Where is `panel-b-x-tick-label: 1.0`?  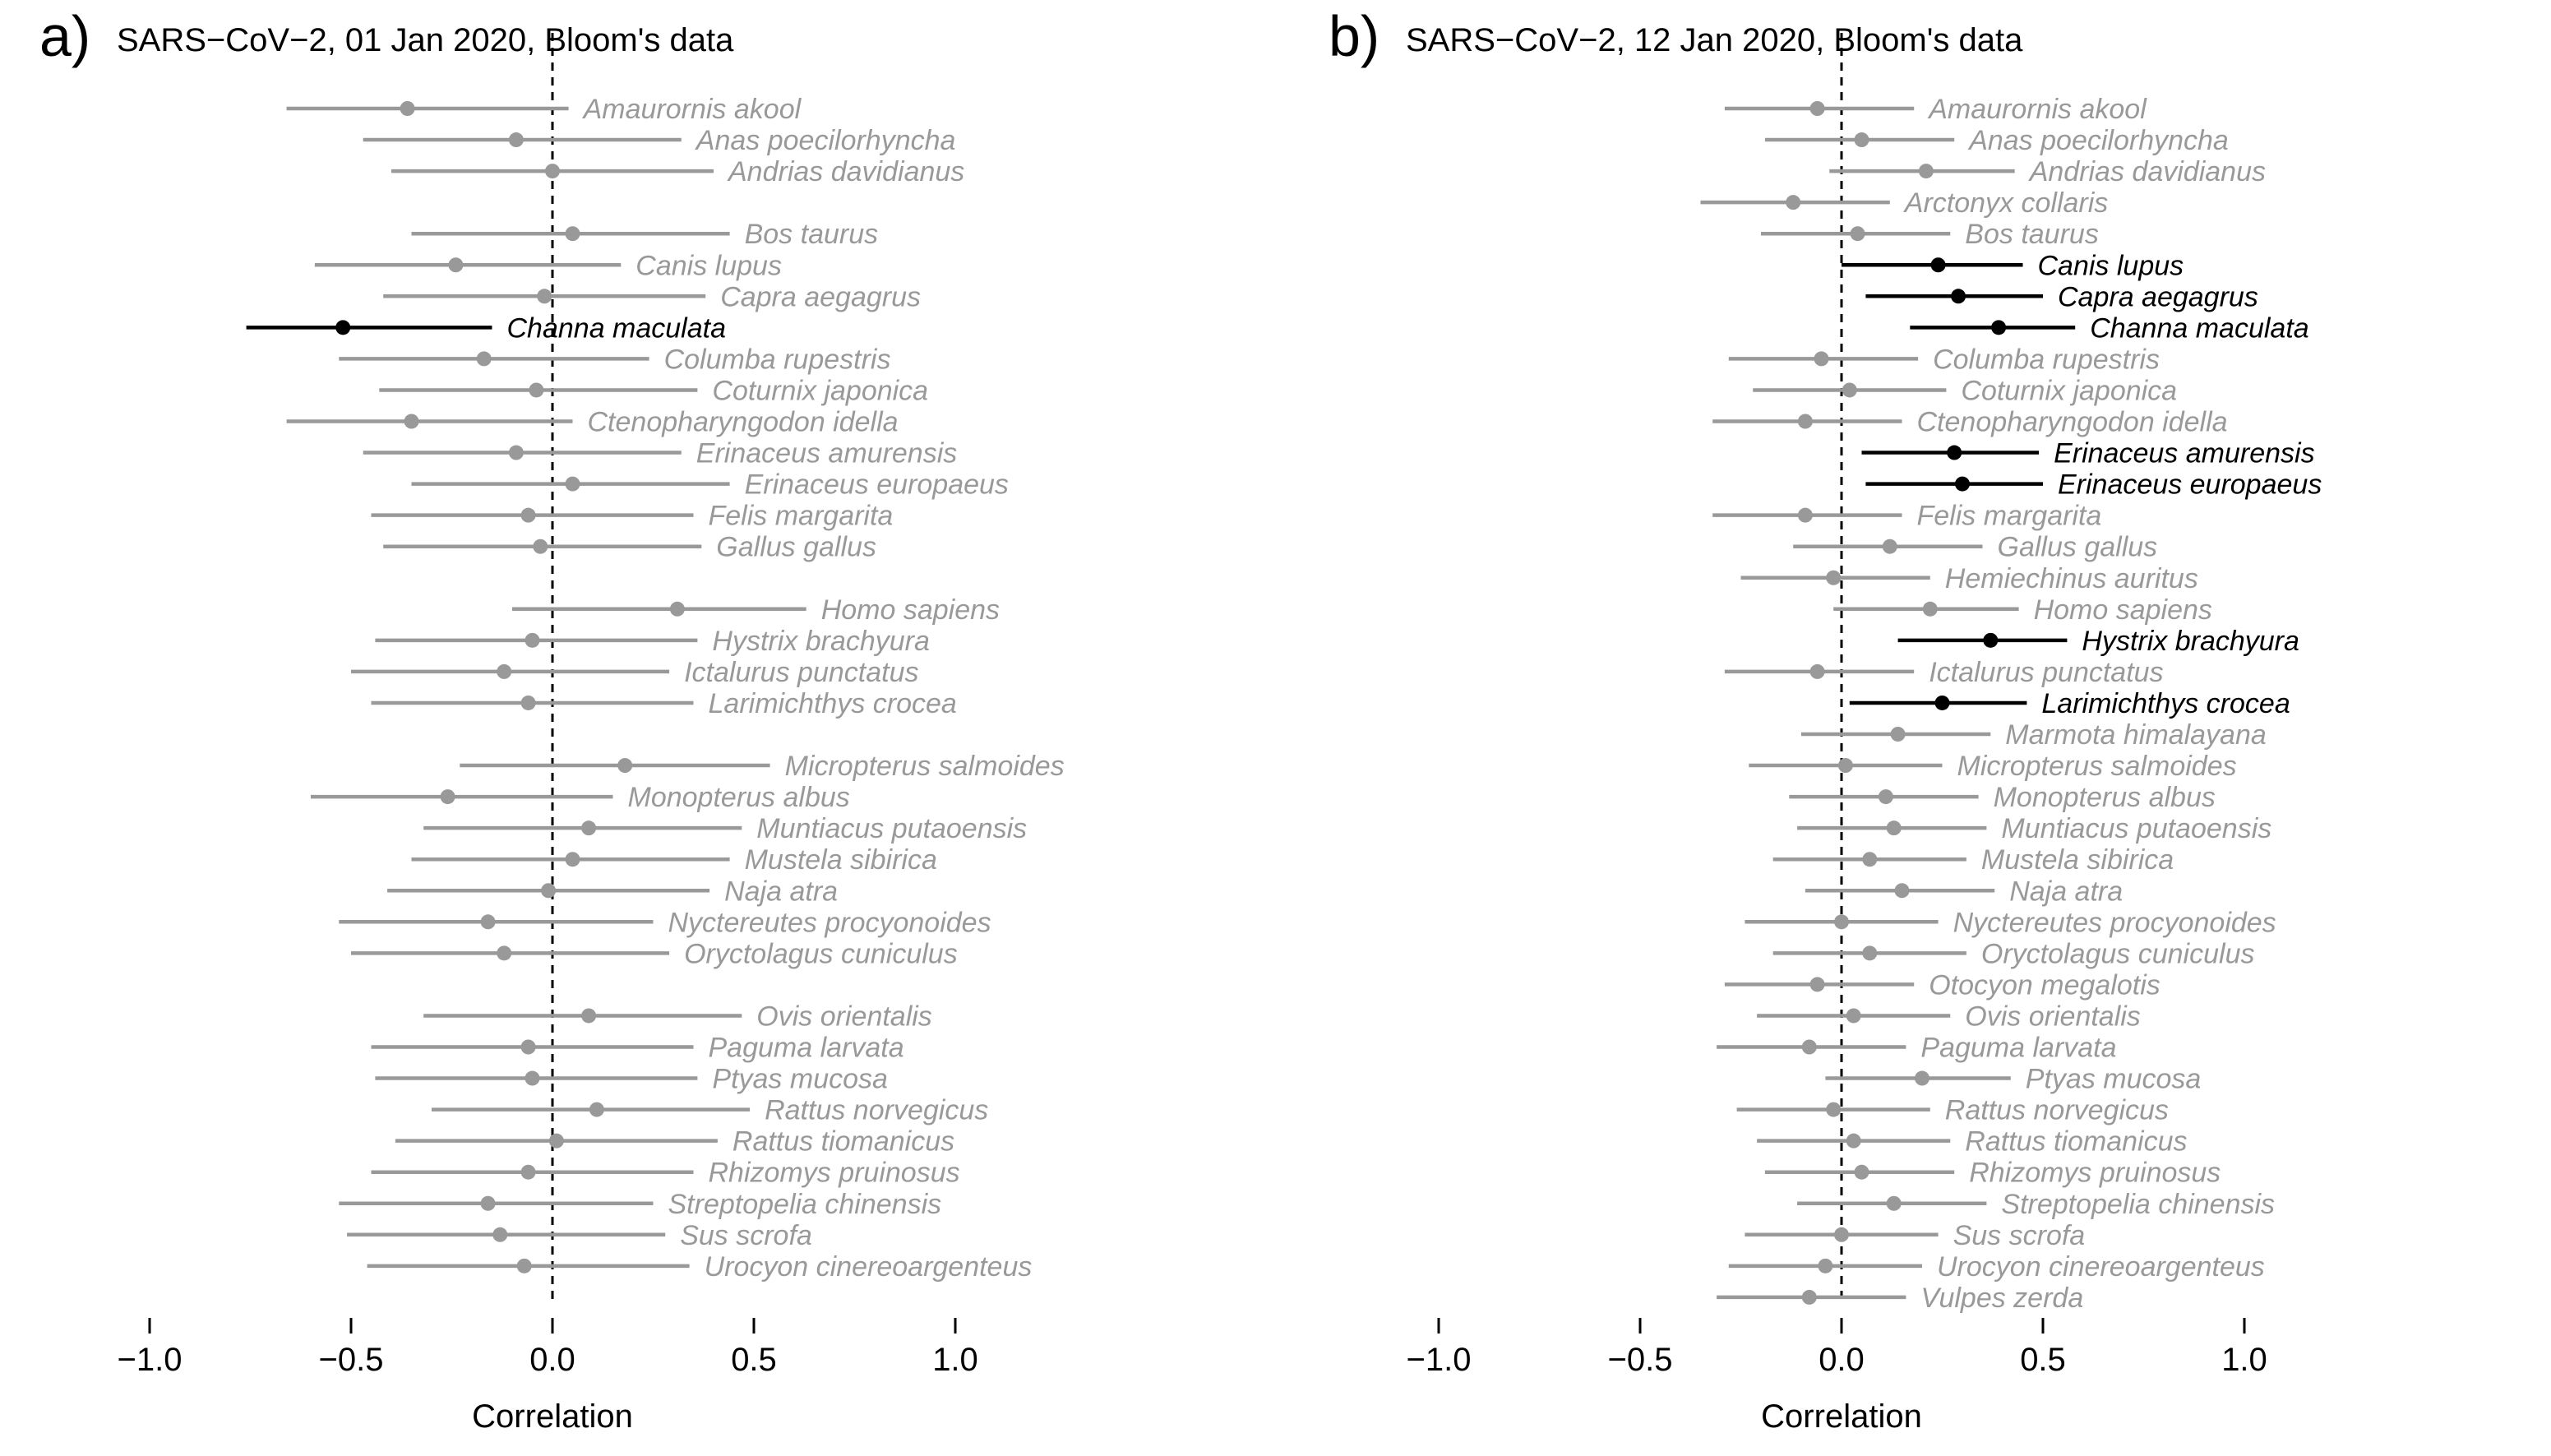
panel-b-x-tick-label: 1.0 is located at coordinates (2244, 1360).